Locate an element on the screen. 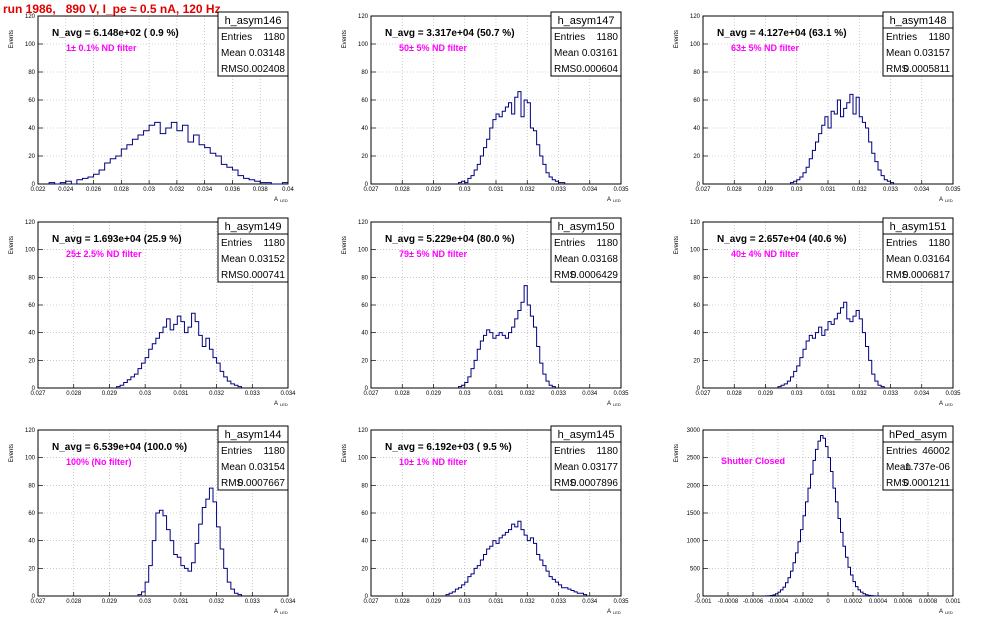  stats-hist-name: h_asym147 is located at coordinates (586, 21).